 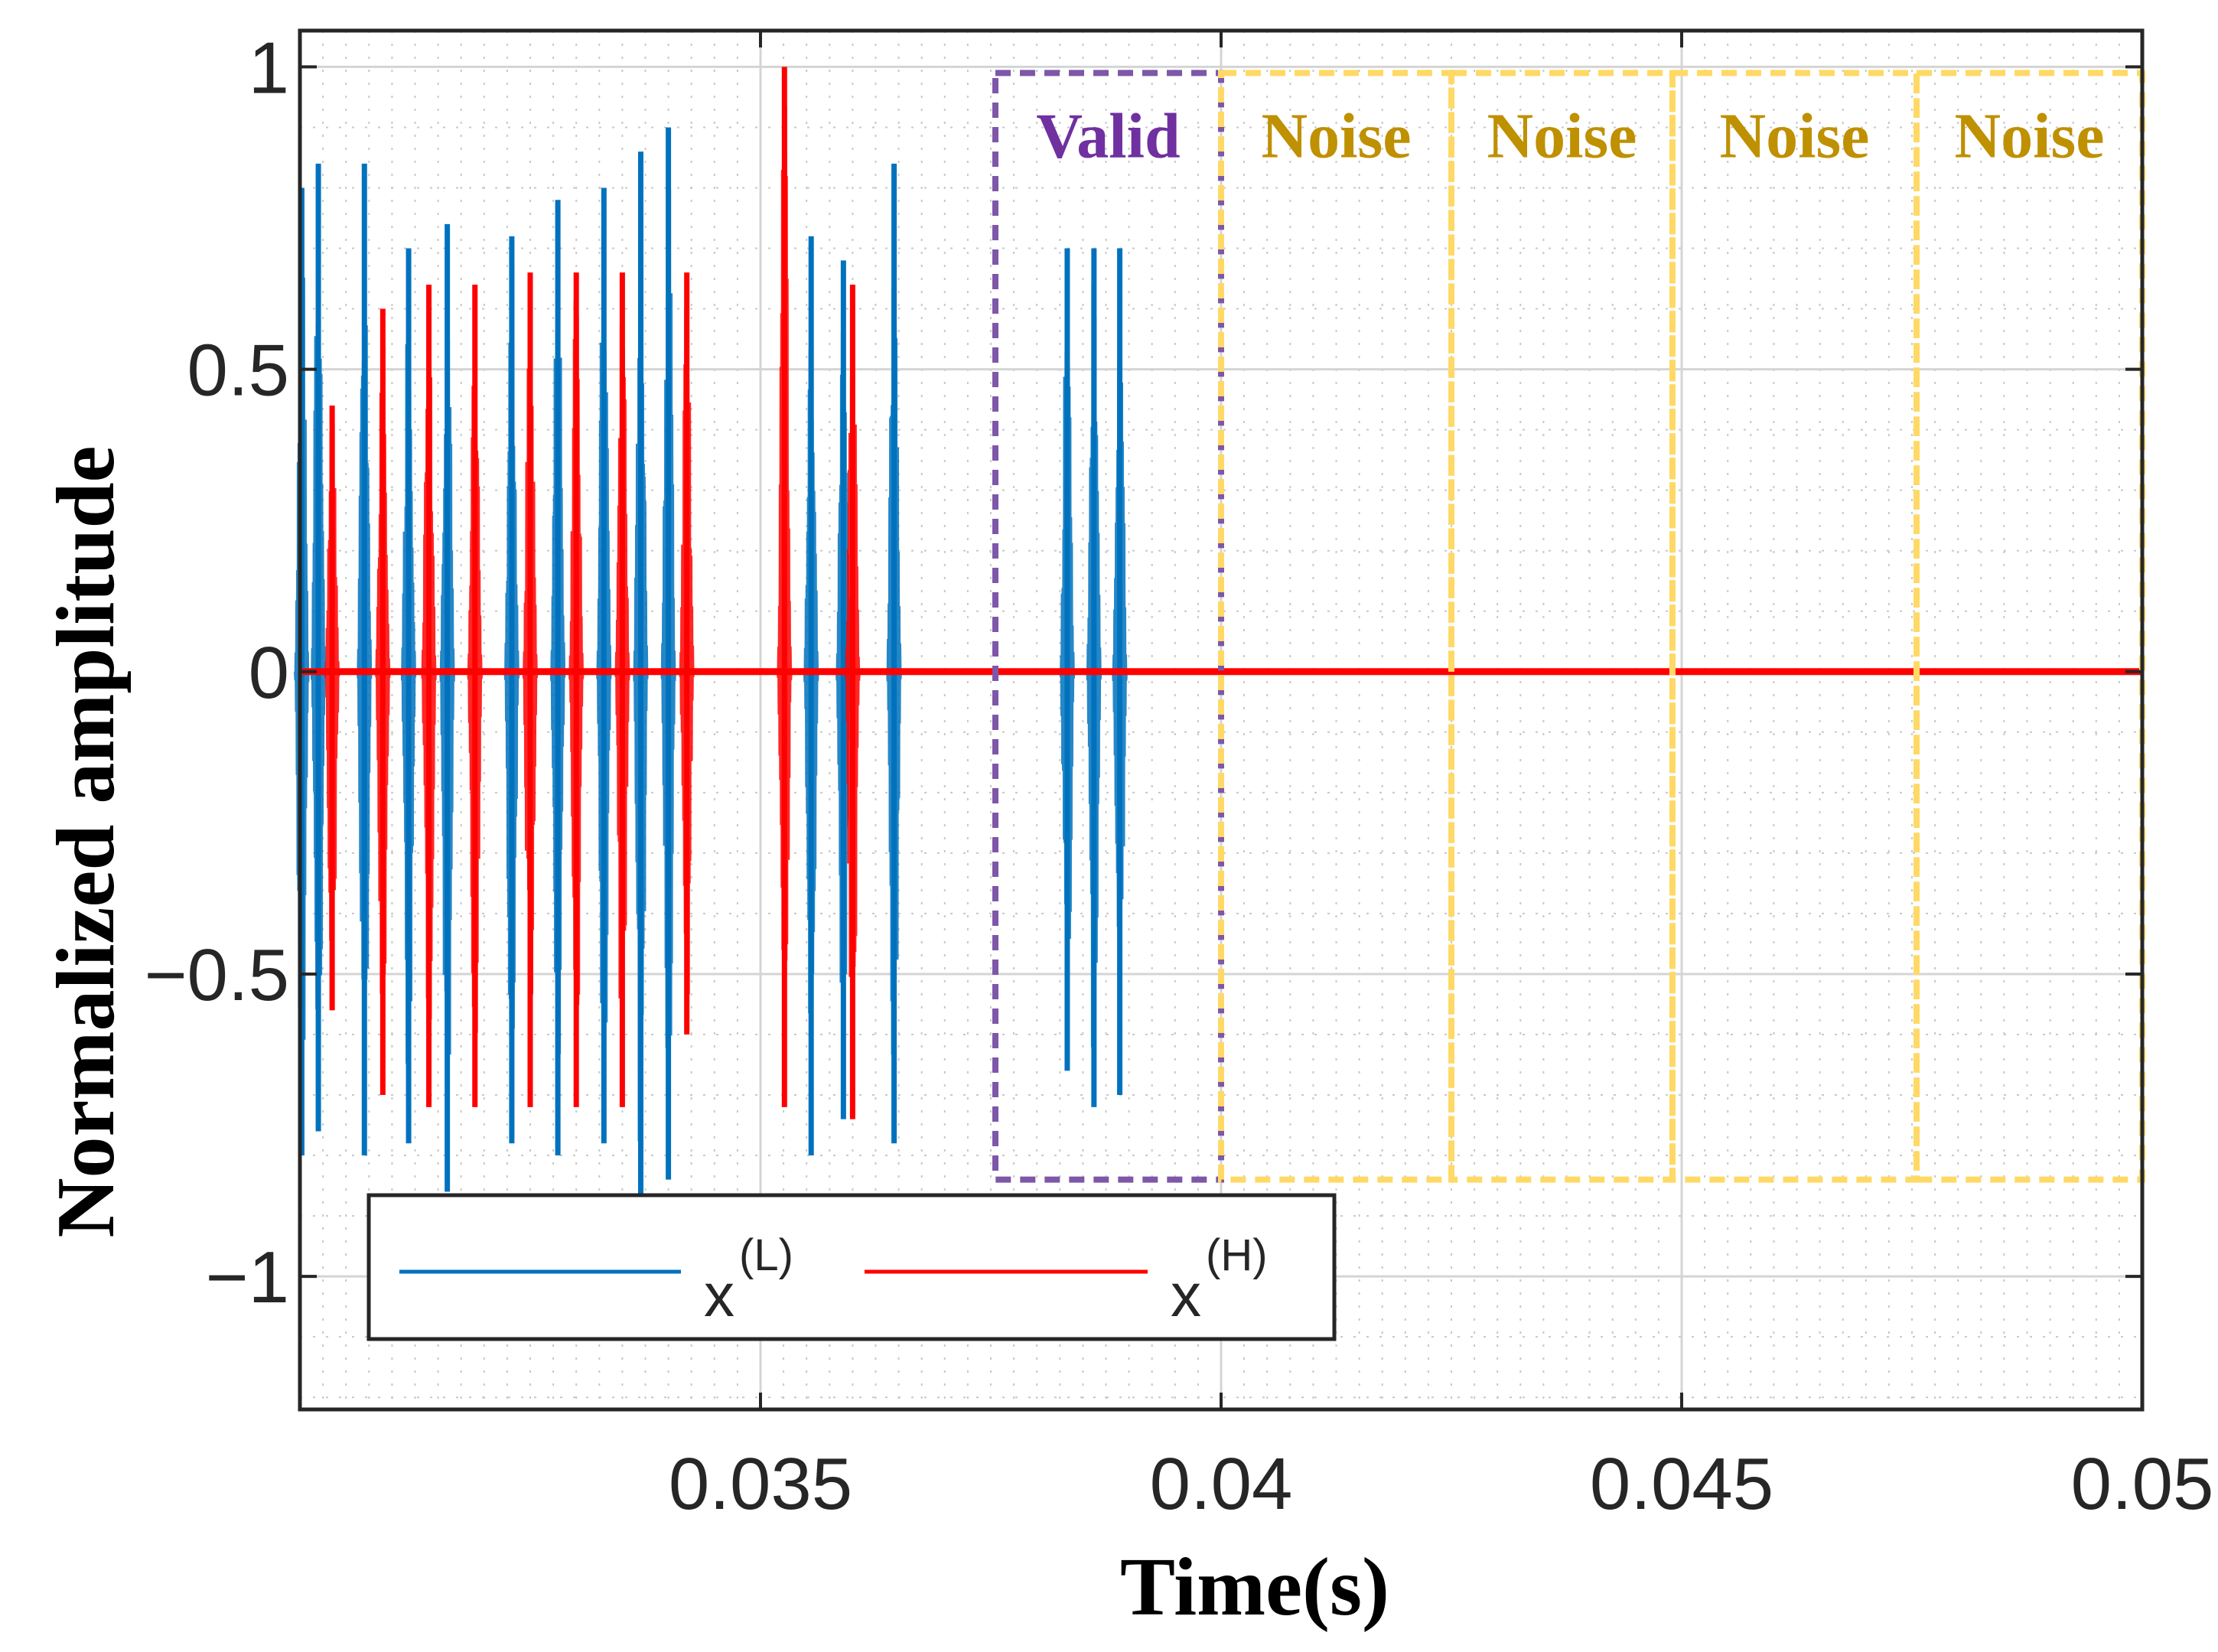 What do you see at coordinates (596, 1280) in the screenshot?
I see `legend-entry-0: x(L)` at bounding box center [596, 1280].